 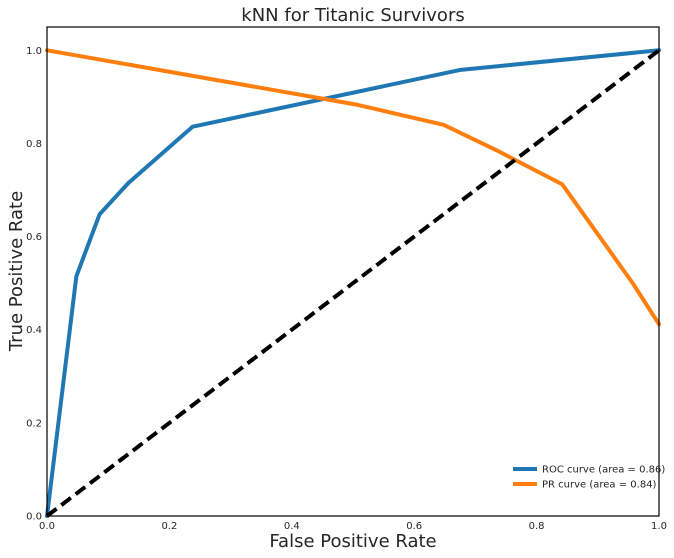 What do you see at coordinates (659, 526) in the screenshot?
I see `x-tick-label: 1.0` at bounding box center [659, 526].